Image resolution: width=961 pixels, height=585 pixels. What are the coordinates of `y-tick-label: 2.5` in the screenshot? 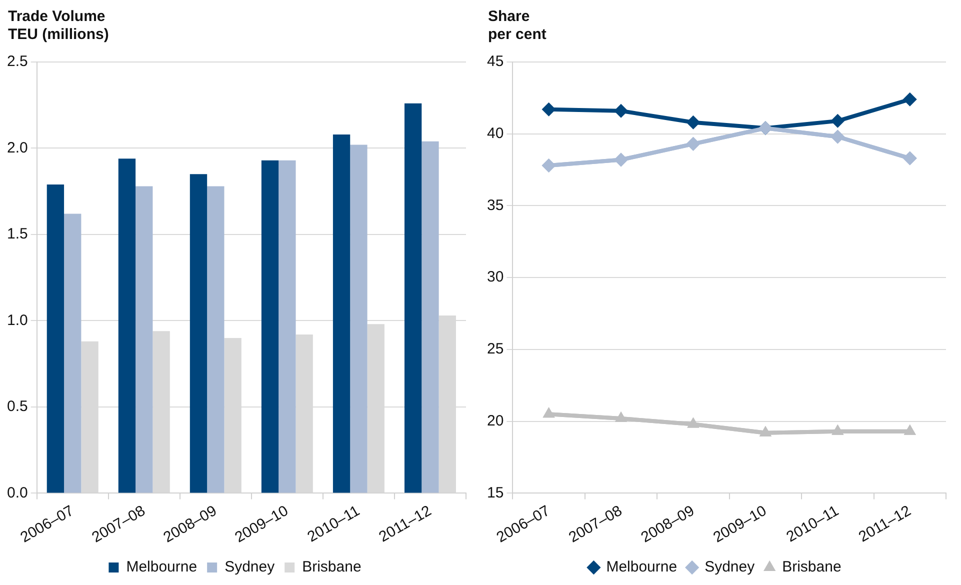 It's located at (17, 61).